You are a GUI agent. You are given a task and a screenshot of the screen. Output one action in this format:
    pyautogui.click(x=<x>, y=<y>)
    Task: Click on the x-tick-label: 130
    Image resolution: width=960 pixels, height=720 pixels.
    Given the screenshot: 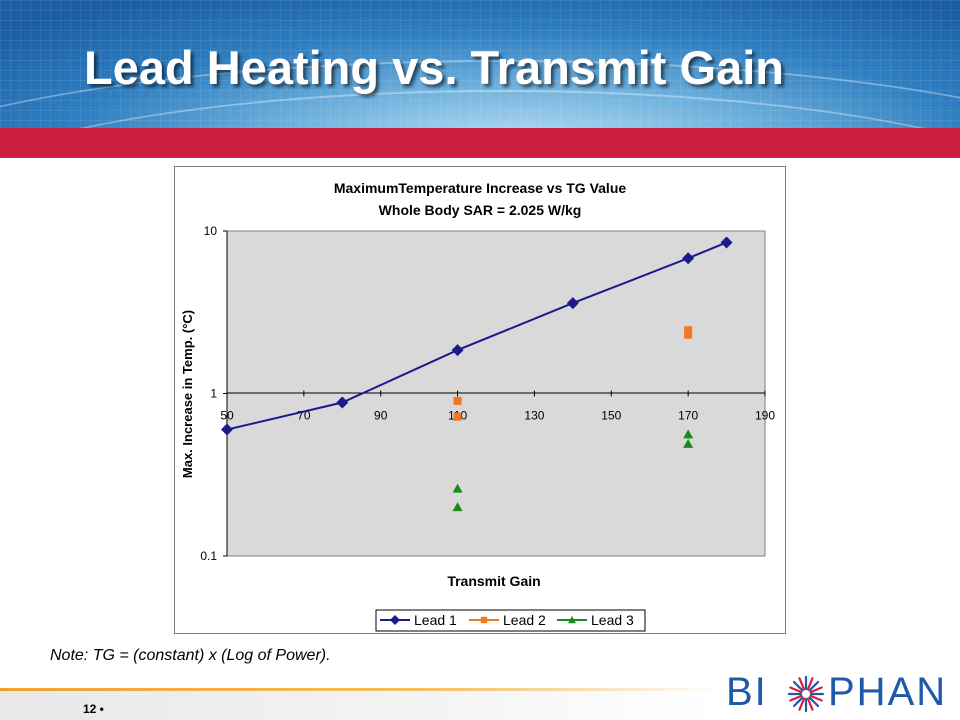 What is the action you would take?
    pyautogui.click(x=534, y=416)
    